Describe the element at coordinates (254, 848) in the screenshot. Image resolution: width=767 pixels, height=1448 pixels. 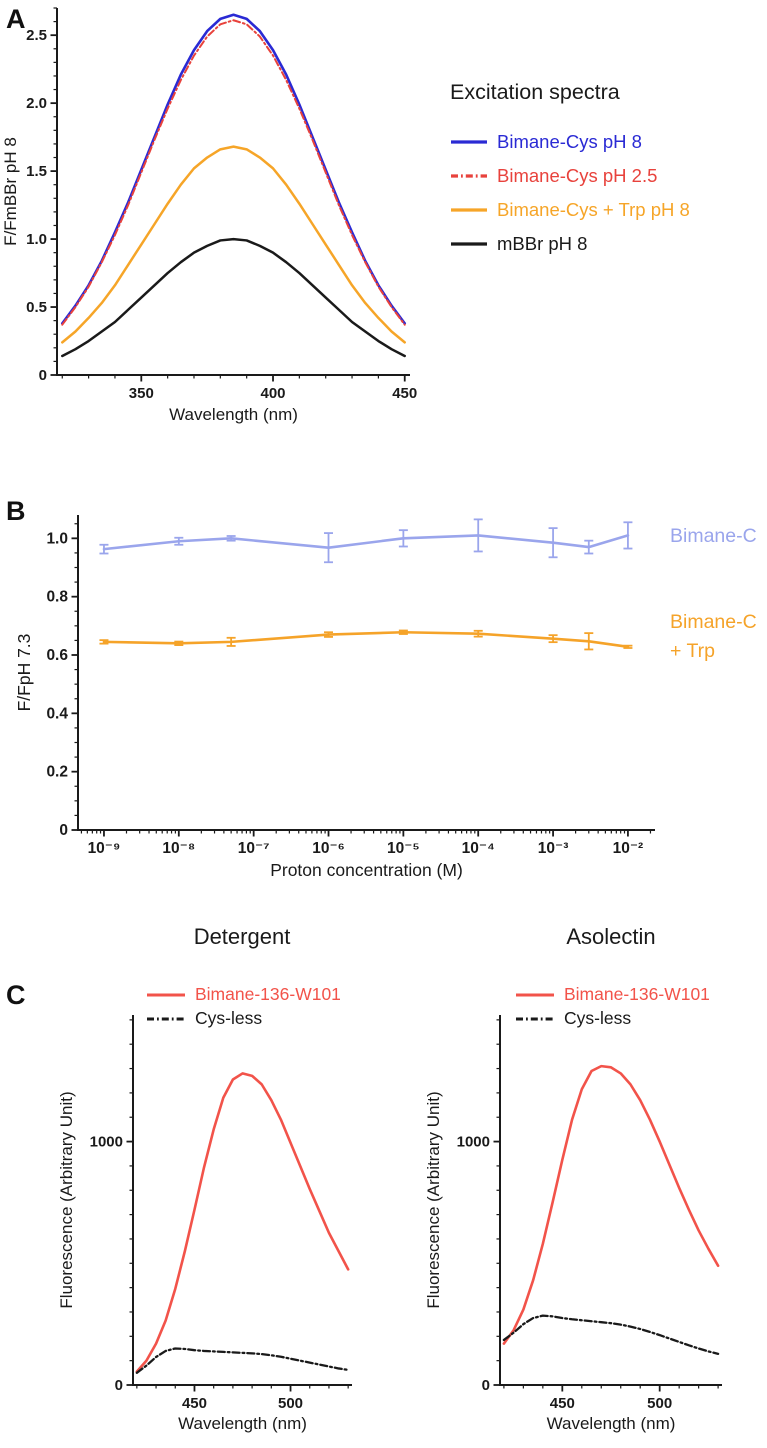
I see `svg-text: 10⁻⁷` at that location.